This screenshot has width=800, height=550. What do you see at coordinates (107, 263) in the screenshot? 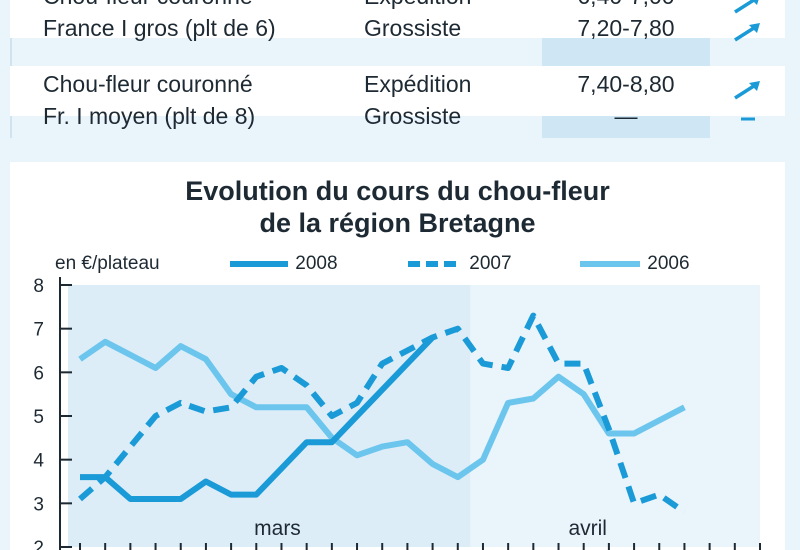
I see `y-axis-unit-label: en €/plateau` at bounding box center [107, 263].